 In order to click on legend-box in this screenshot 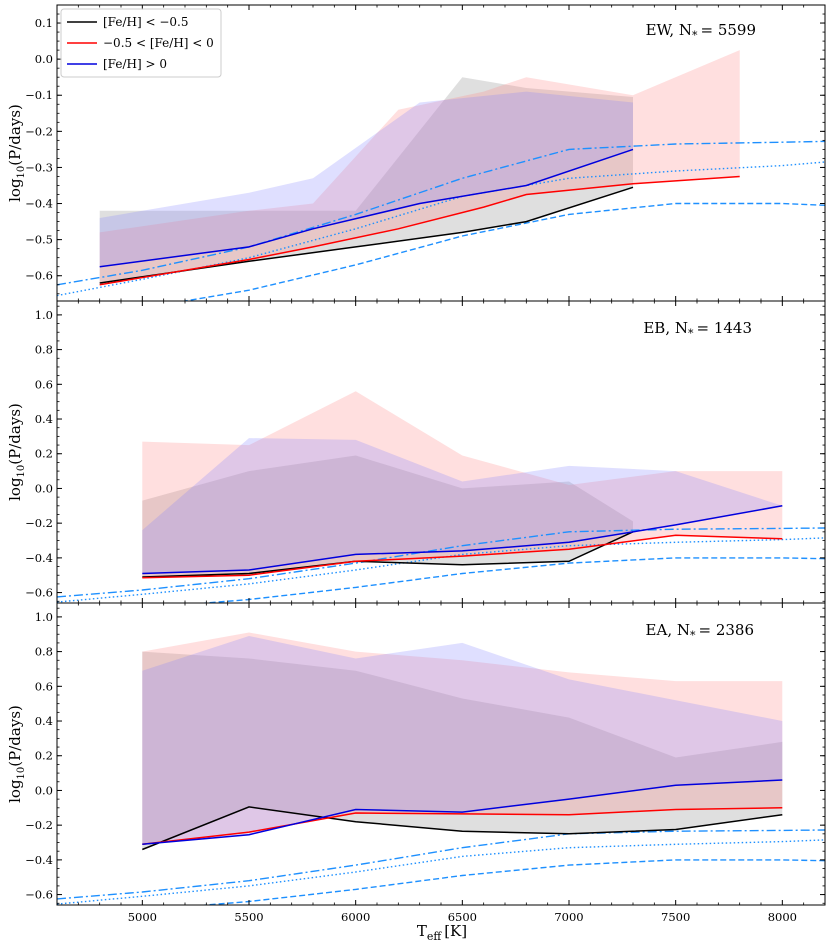, I will do `click(141, 43)`.